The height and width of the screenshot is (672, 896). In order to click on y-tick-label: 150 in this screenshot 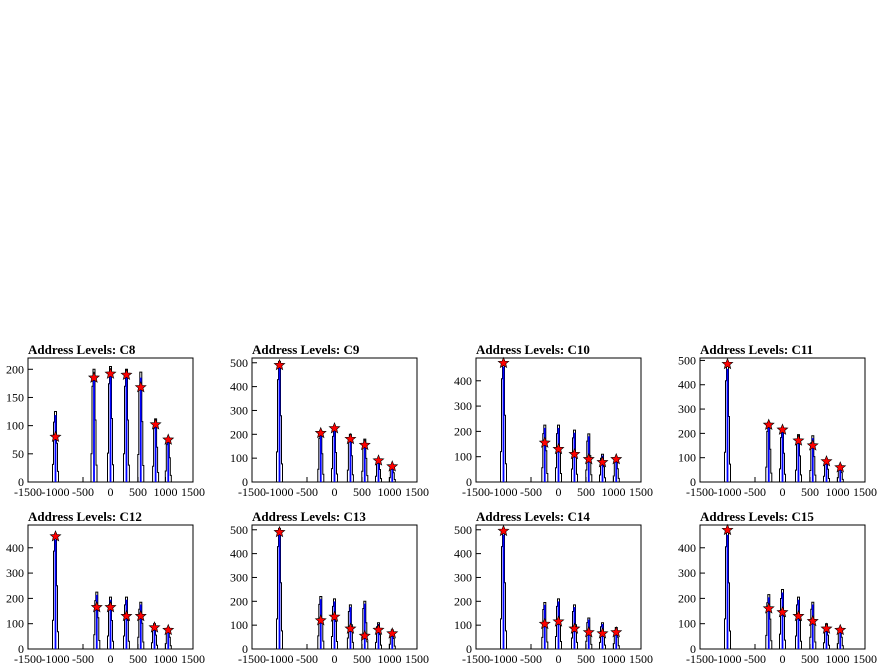, I will do `click(15, 397)`.